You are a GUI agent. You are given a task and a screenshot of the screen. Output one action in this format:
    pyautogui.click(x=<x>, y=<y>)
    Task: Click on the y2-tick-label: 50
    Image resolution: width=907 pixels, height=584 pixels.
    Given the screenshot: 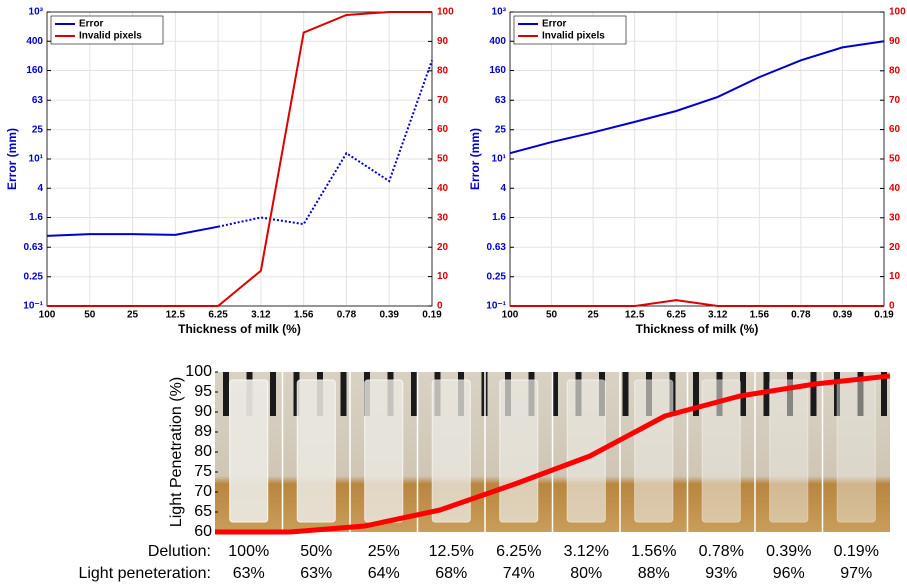 What is the action you would take?
    pyautogui.click(x=895, y=159)
    